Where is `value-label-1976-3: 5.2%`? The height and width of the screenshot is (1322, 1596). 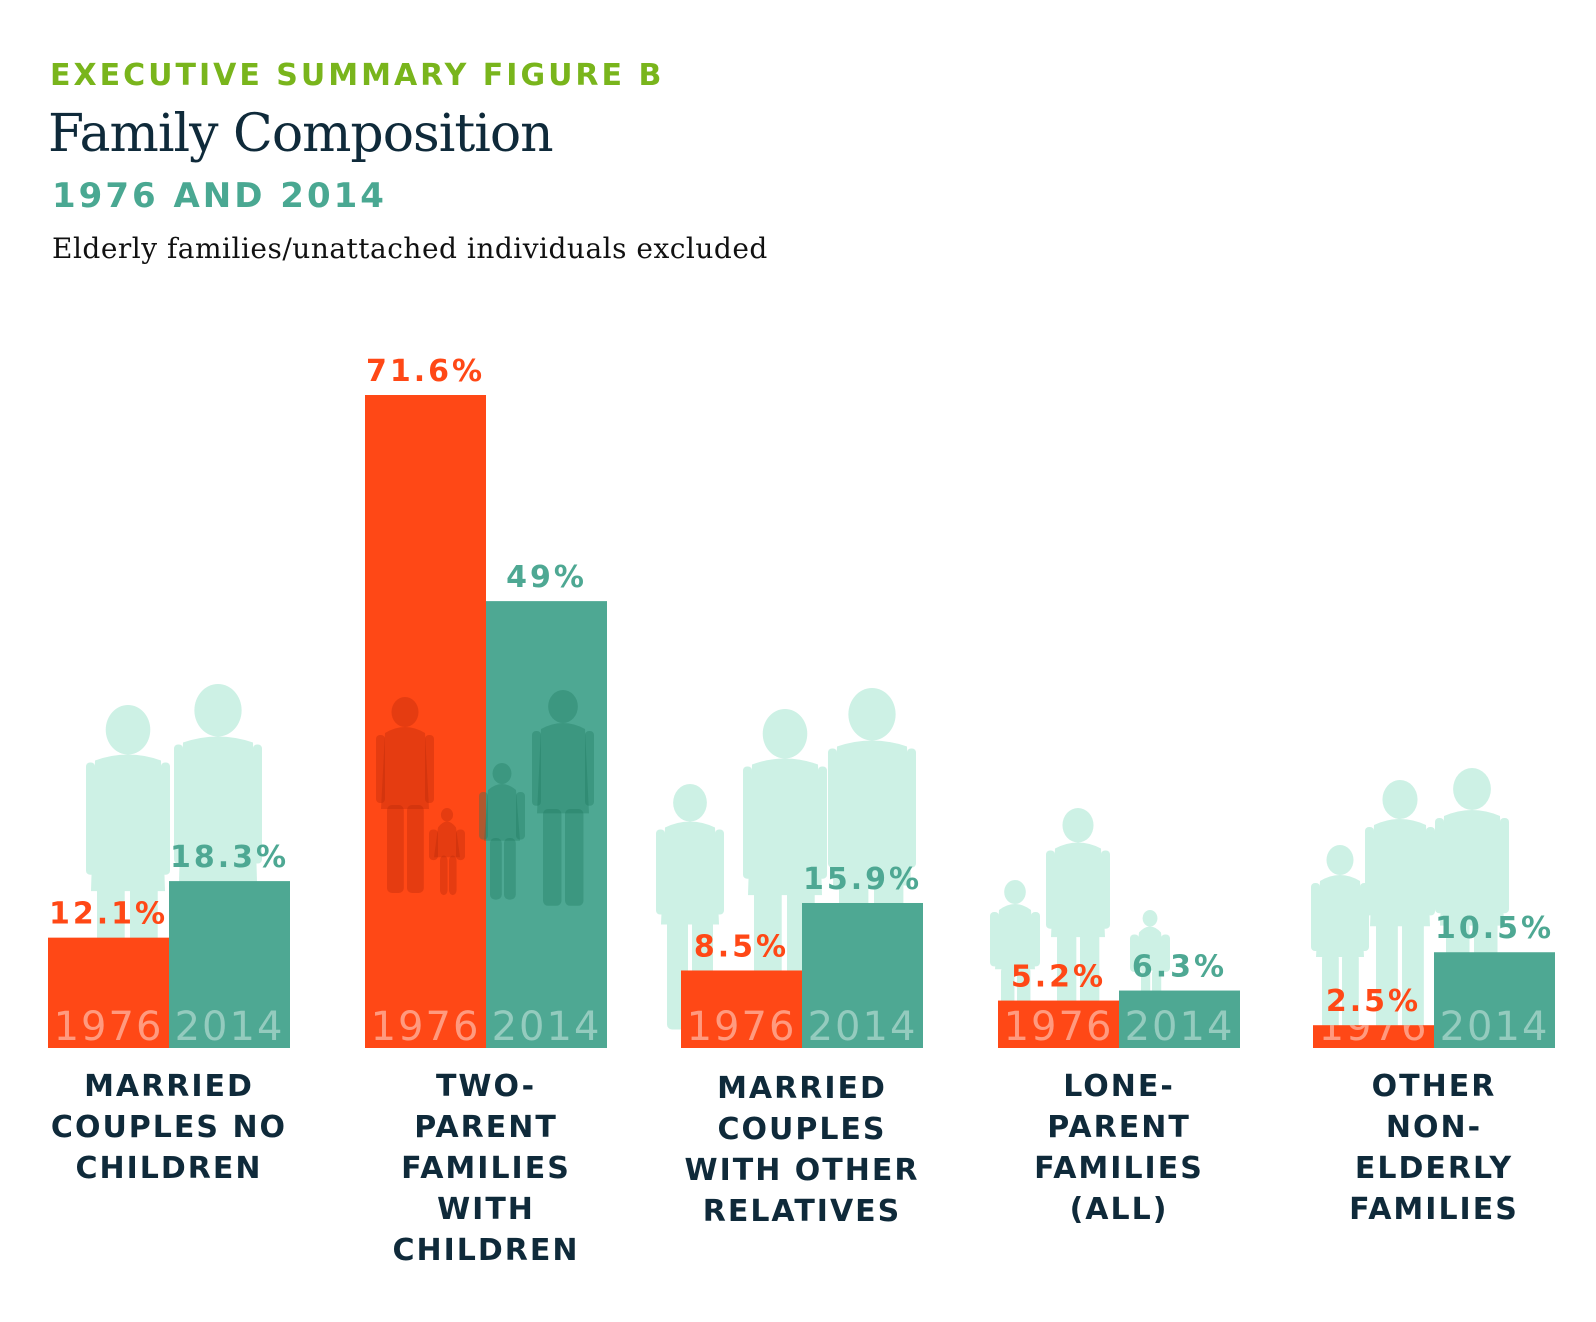
value-label-1976-3: 5.2% is located at coordinates (1058, 977).